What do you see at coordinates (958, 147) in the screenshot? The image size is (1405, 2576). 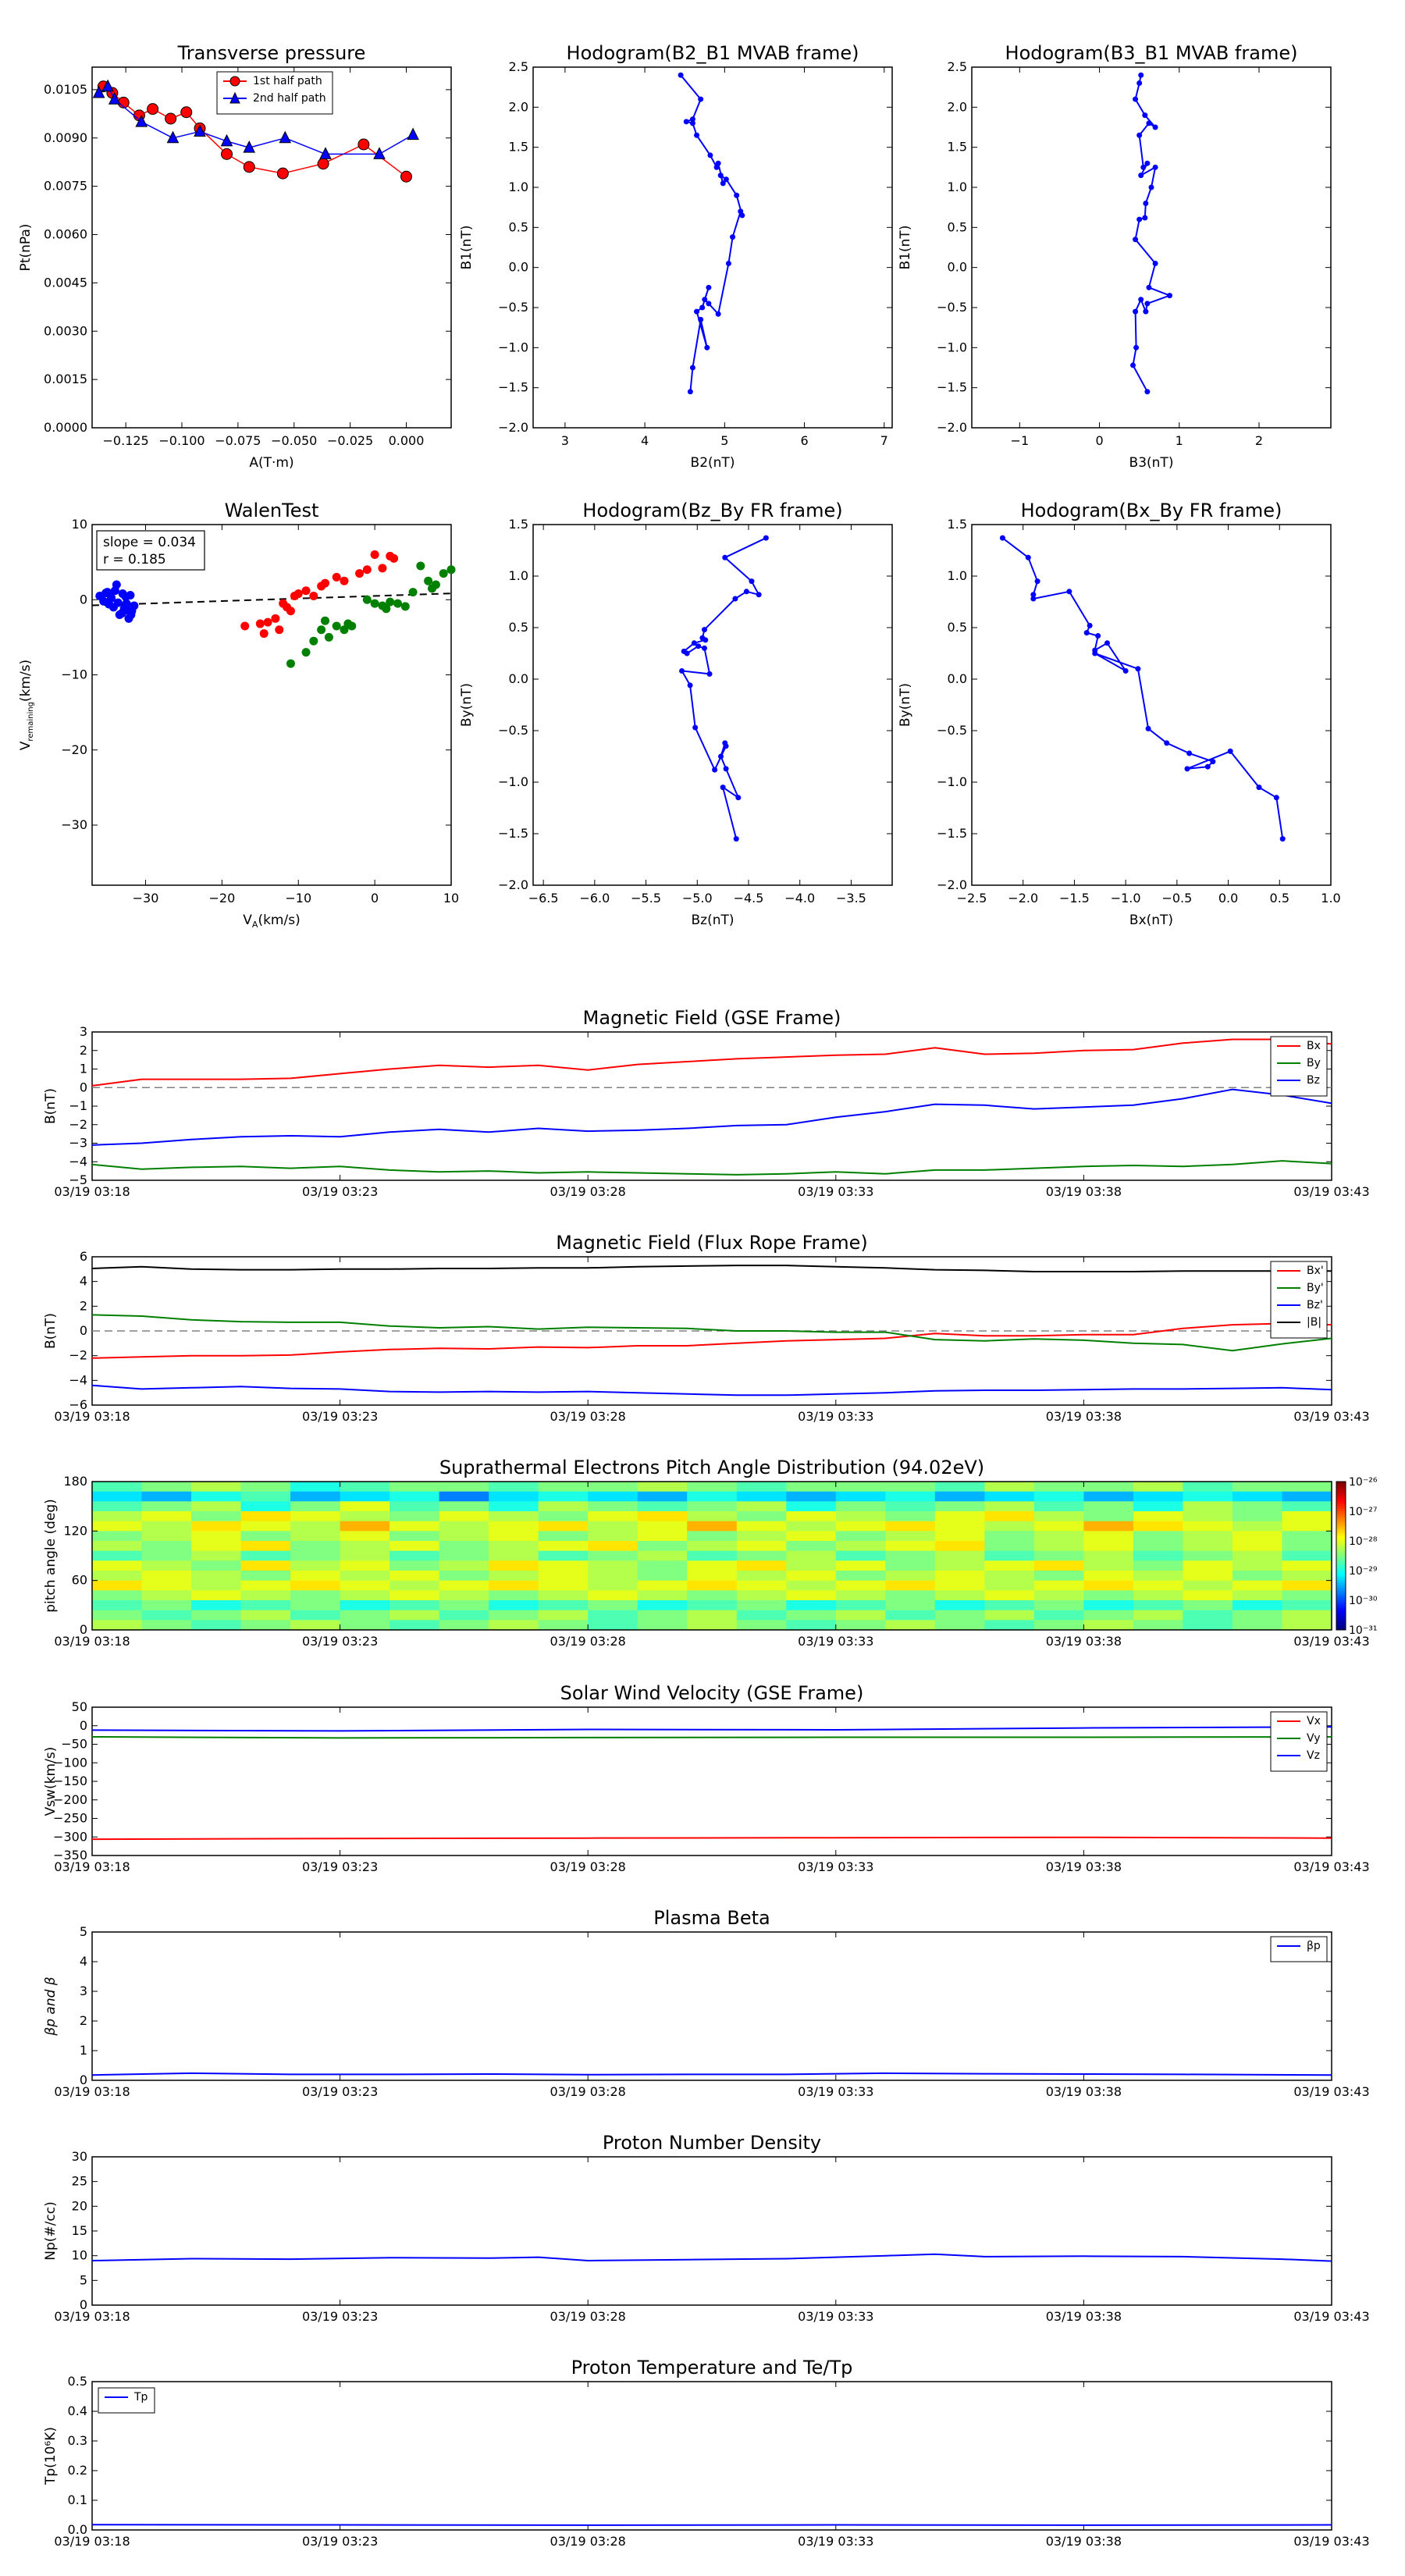 I see `y-tick-label: 1.5` at bounding box center [958, 147].